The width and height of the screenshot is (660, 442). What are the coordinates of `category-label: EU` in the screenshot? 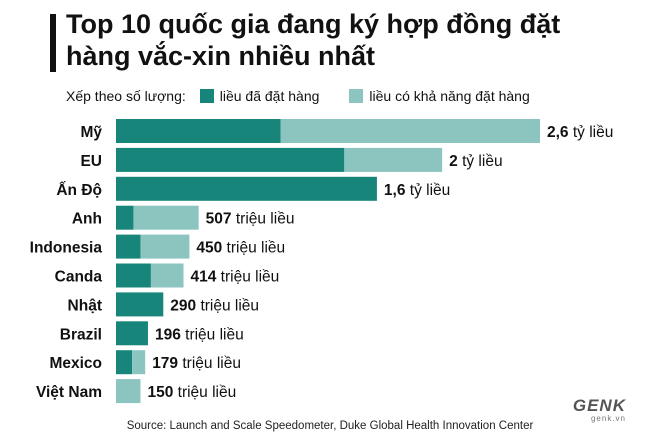 It's located at (91, 161).